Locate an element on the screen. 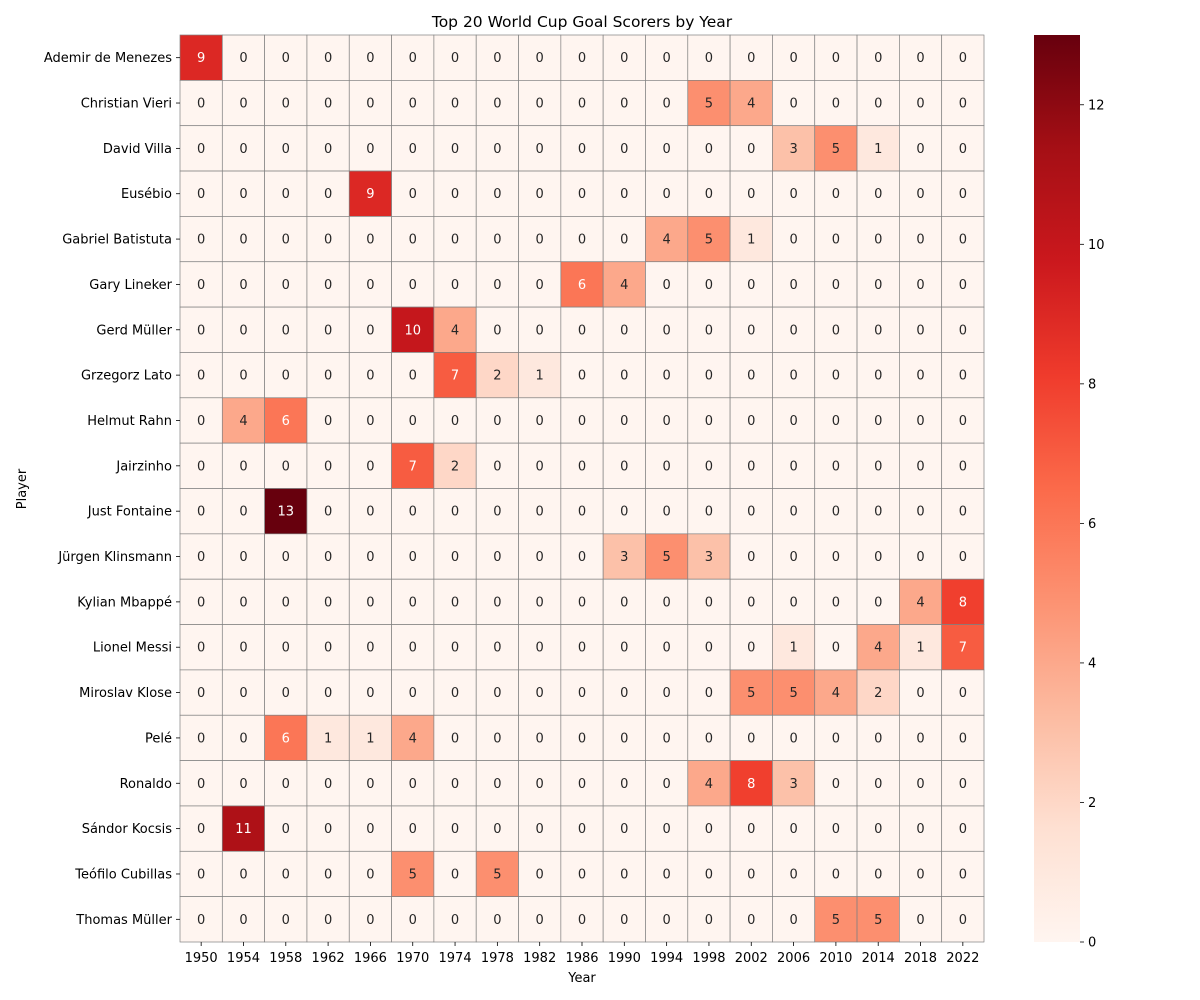  cell-value-label: 7 is located at coordinates (963, 648).